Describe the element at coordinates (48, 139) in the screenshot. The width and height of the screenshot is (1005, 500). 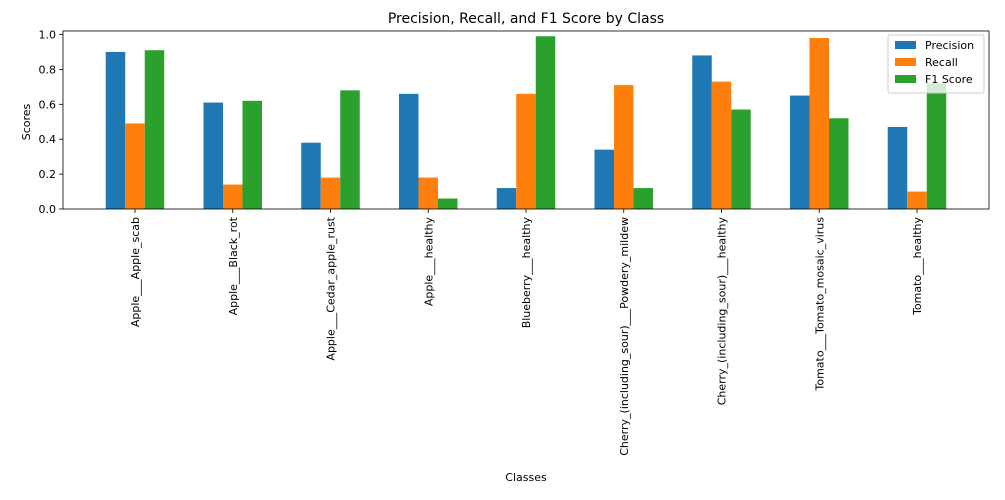
I see `y-tick-label-2: 0.4` at that location.